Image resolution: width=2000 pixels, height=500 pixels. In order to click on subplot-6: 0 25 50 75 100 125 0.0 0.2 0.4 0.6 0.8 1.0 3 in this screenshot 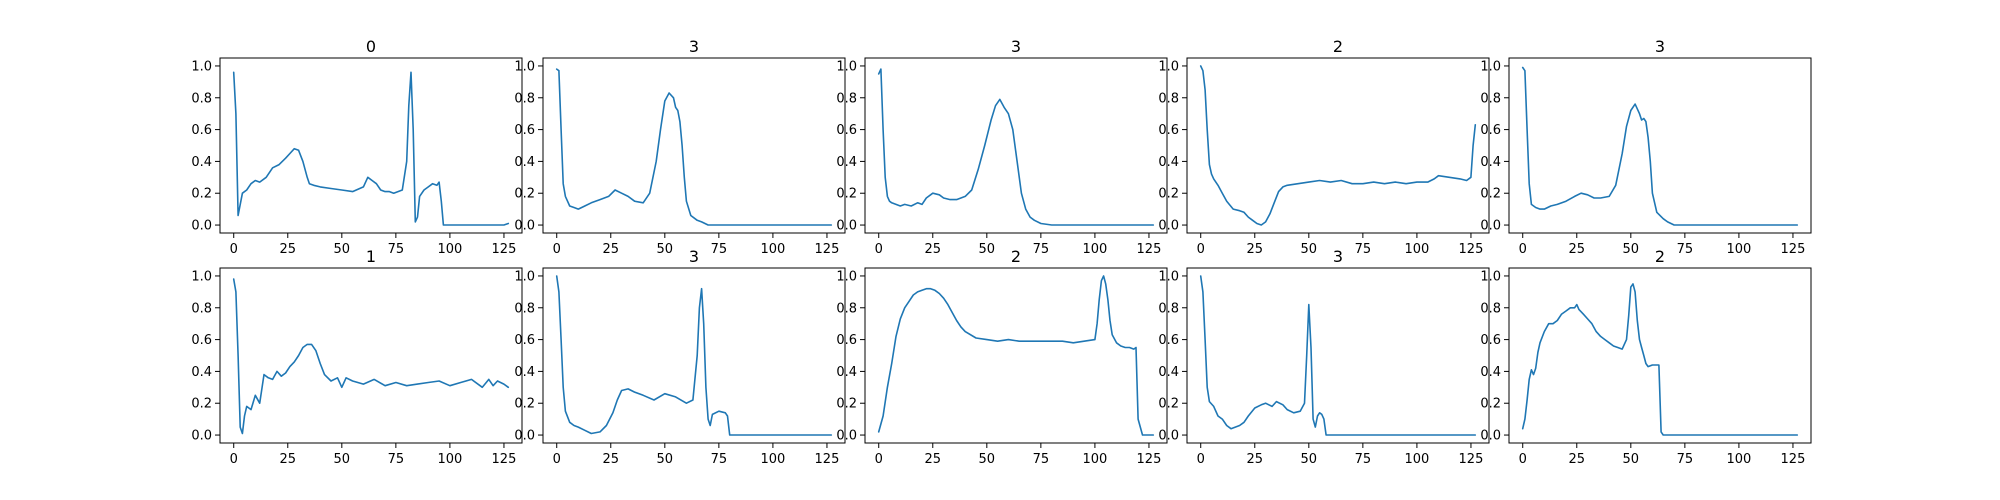, I will do `click(680, 357)`.